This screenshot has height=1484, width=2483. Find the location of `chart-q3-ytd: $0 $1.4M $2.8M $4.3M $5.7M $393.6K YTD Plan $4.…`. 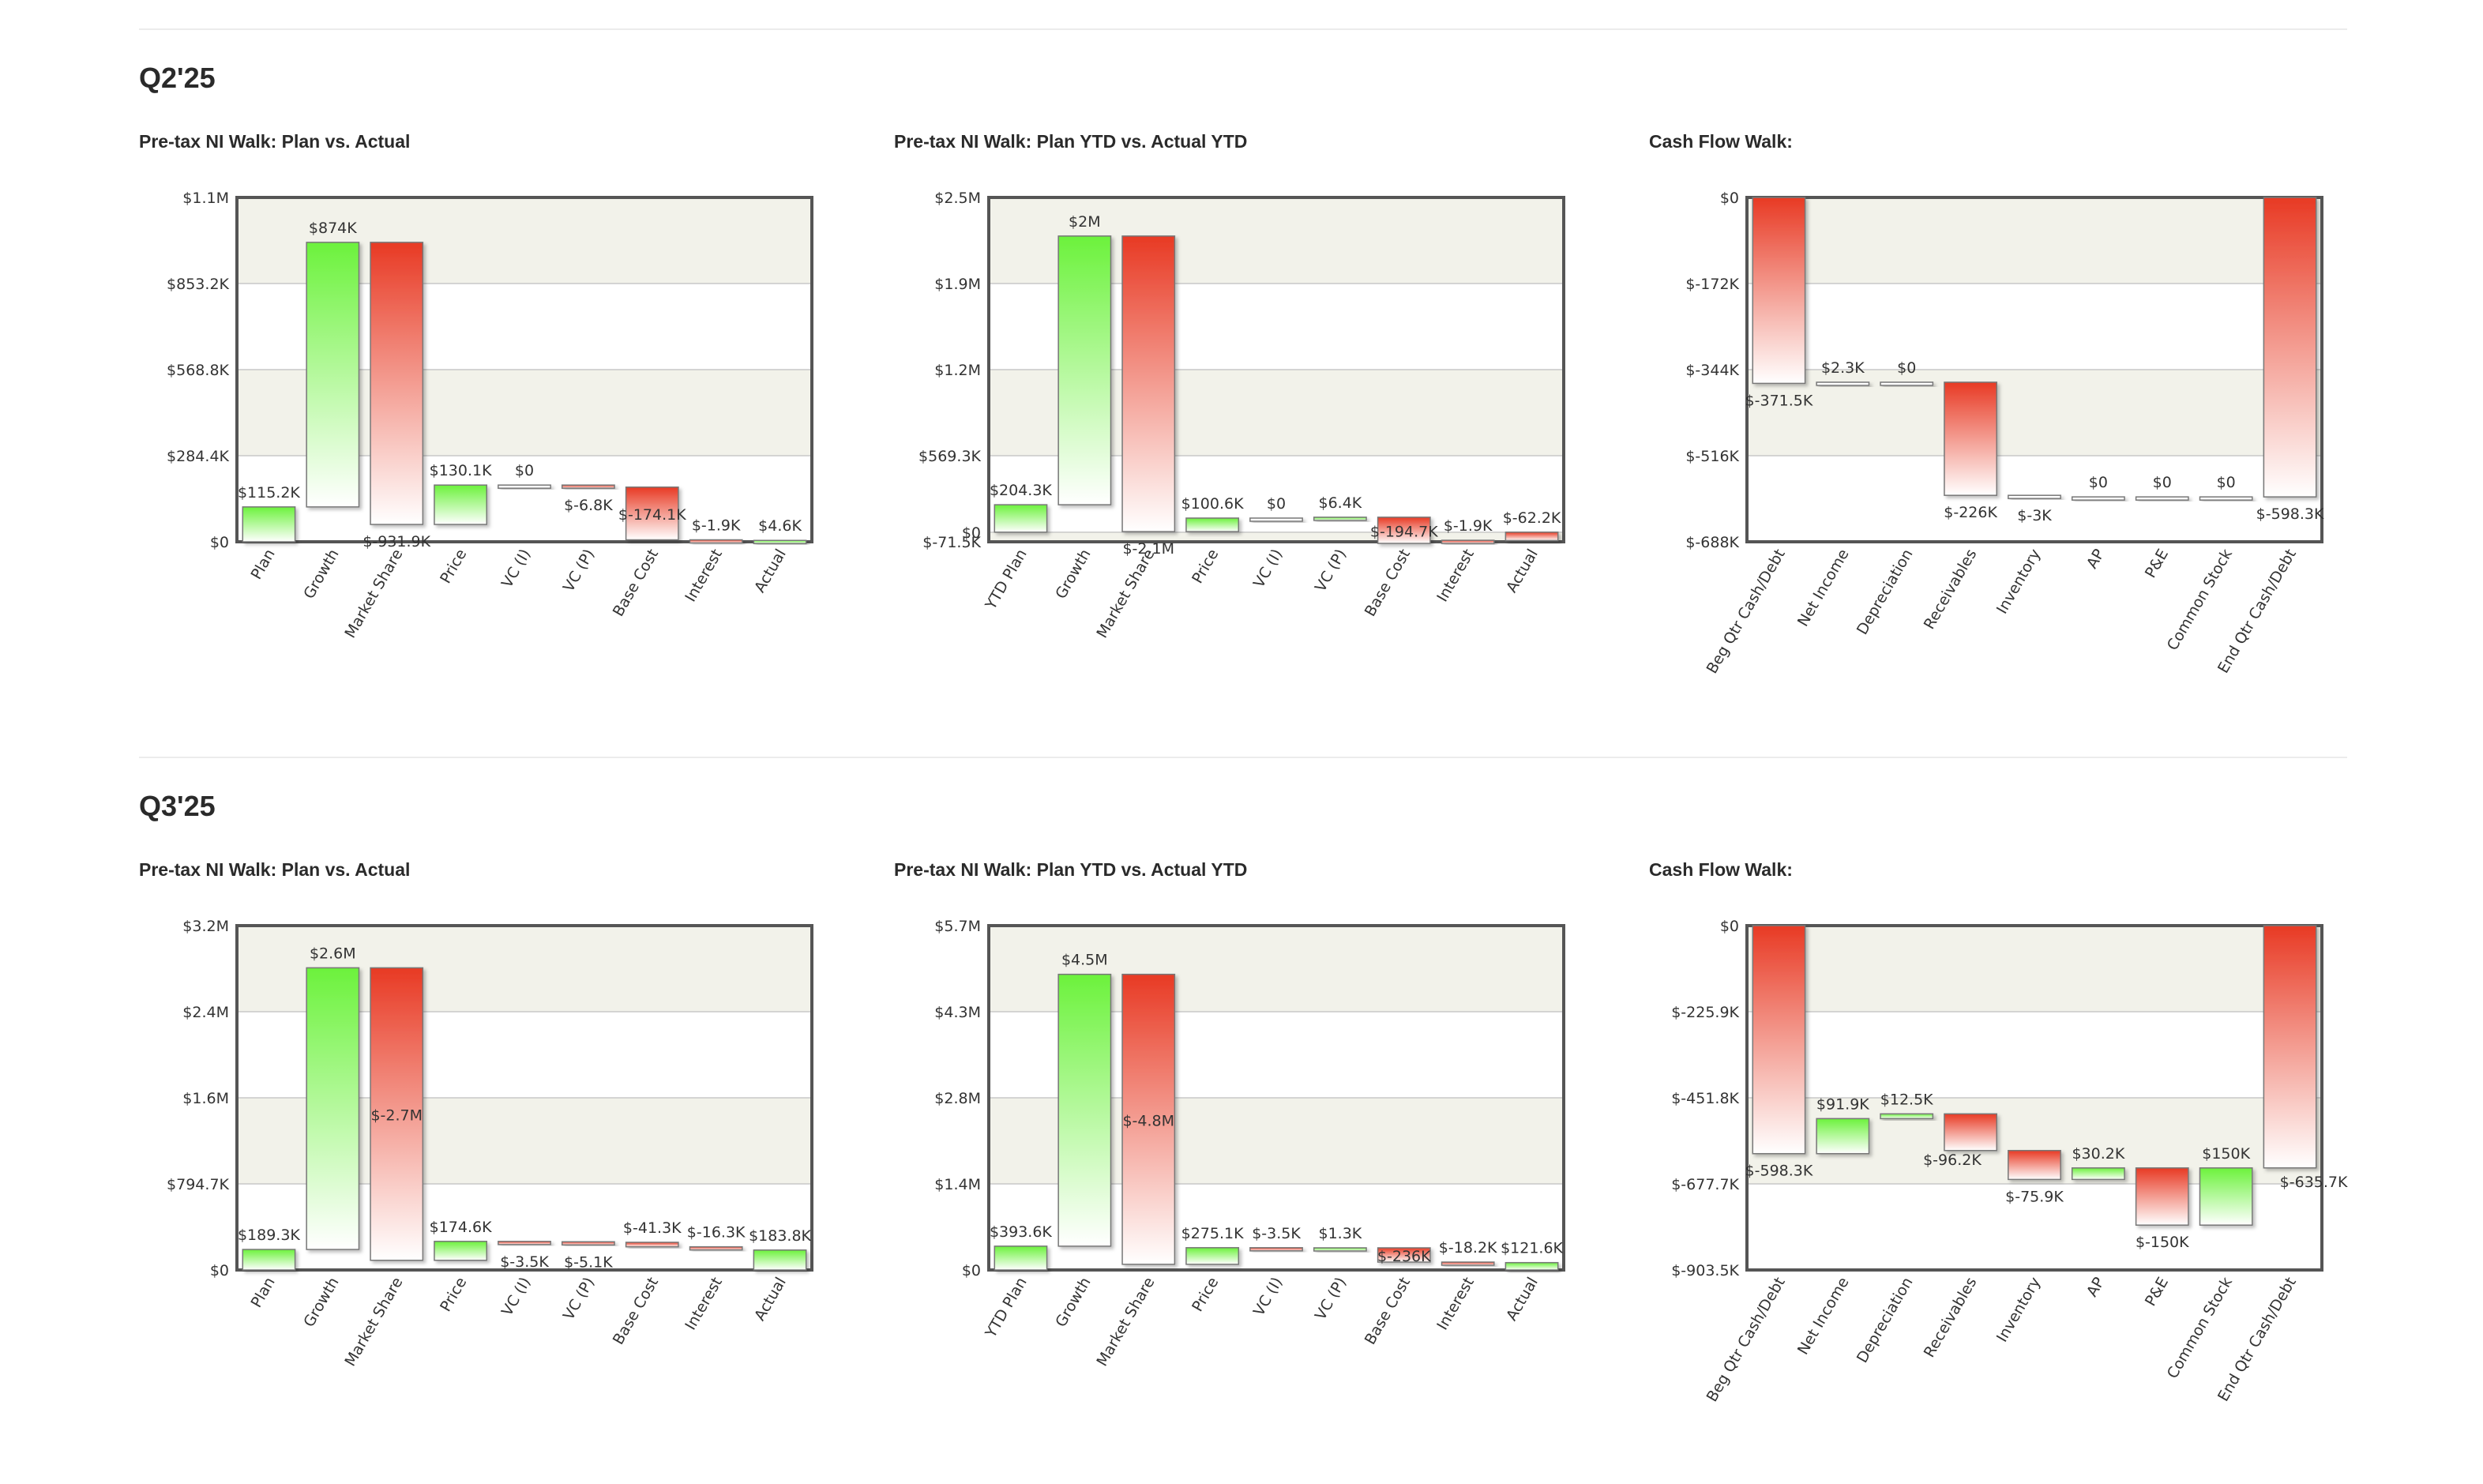

chart-q3-ytd: $0 $1.4M $2.8M $4.3M $5.7M $393.6K YTD Plan $4.… is located at coordinates (1249, 1143).